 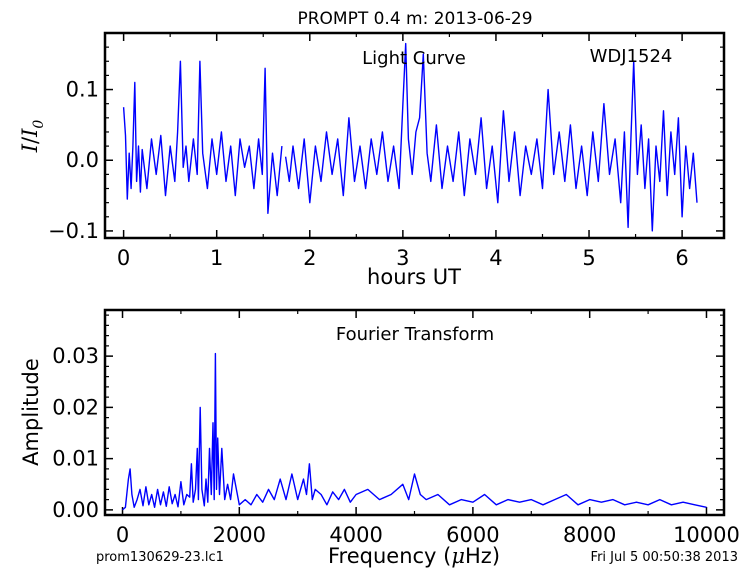 I want to click on light-curve-y-tick-label: 0.0, so click(x=82, y=160).